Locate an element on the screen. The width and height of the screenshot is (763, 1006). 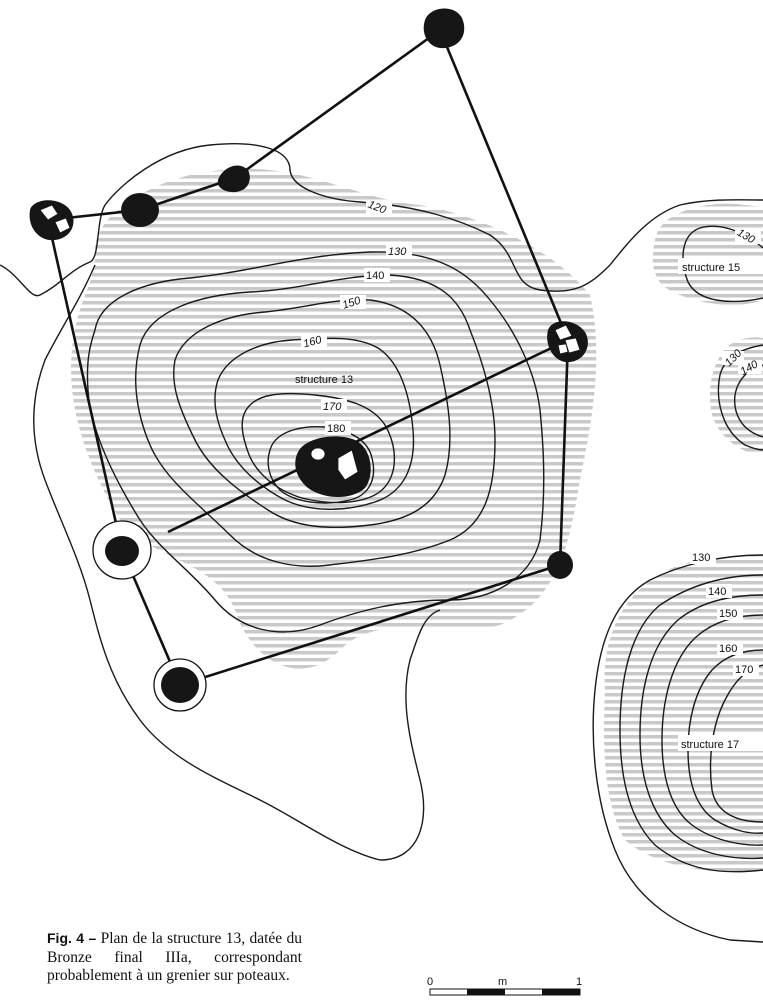
label-150: 150 is located at coordinates (352, 302).